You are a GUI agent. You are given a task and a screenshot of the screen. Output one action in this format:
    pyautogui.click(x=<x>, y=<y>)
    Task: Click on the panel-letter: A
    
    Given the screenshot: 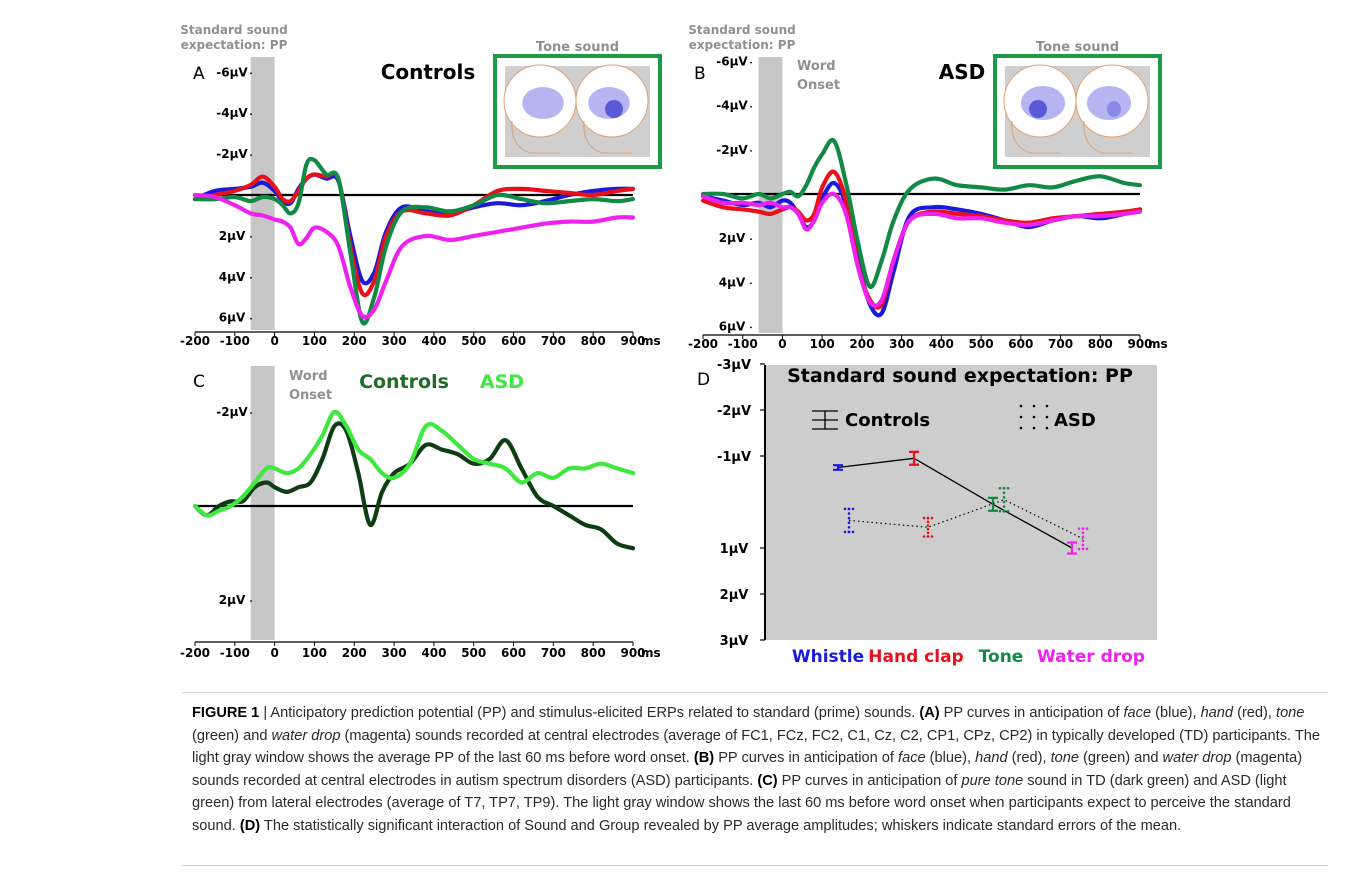 What is the action you would take?
    pyautogui.click(x=199, y=74)
    